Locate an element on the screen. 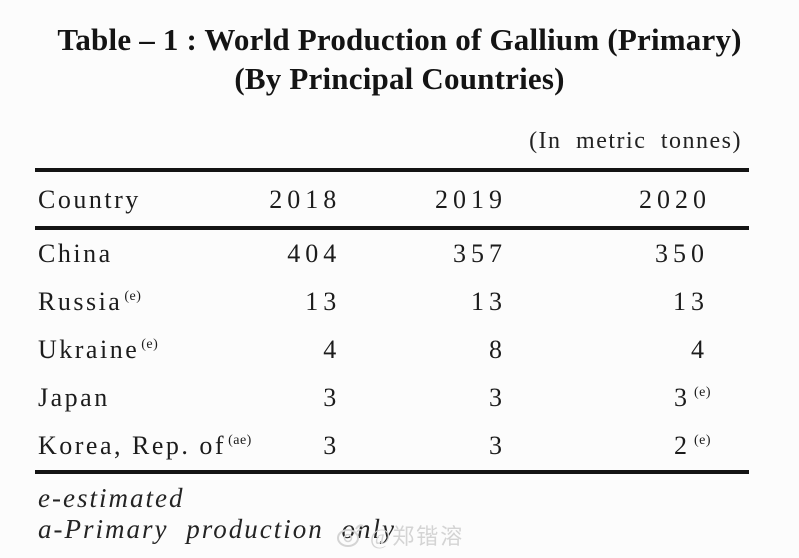 This screenshot has width=799, height=558. country-cell: Russia (e) is located at coordinates (143, 302).